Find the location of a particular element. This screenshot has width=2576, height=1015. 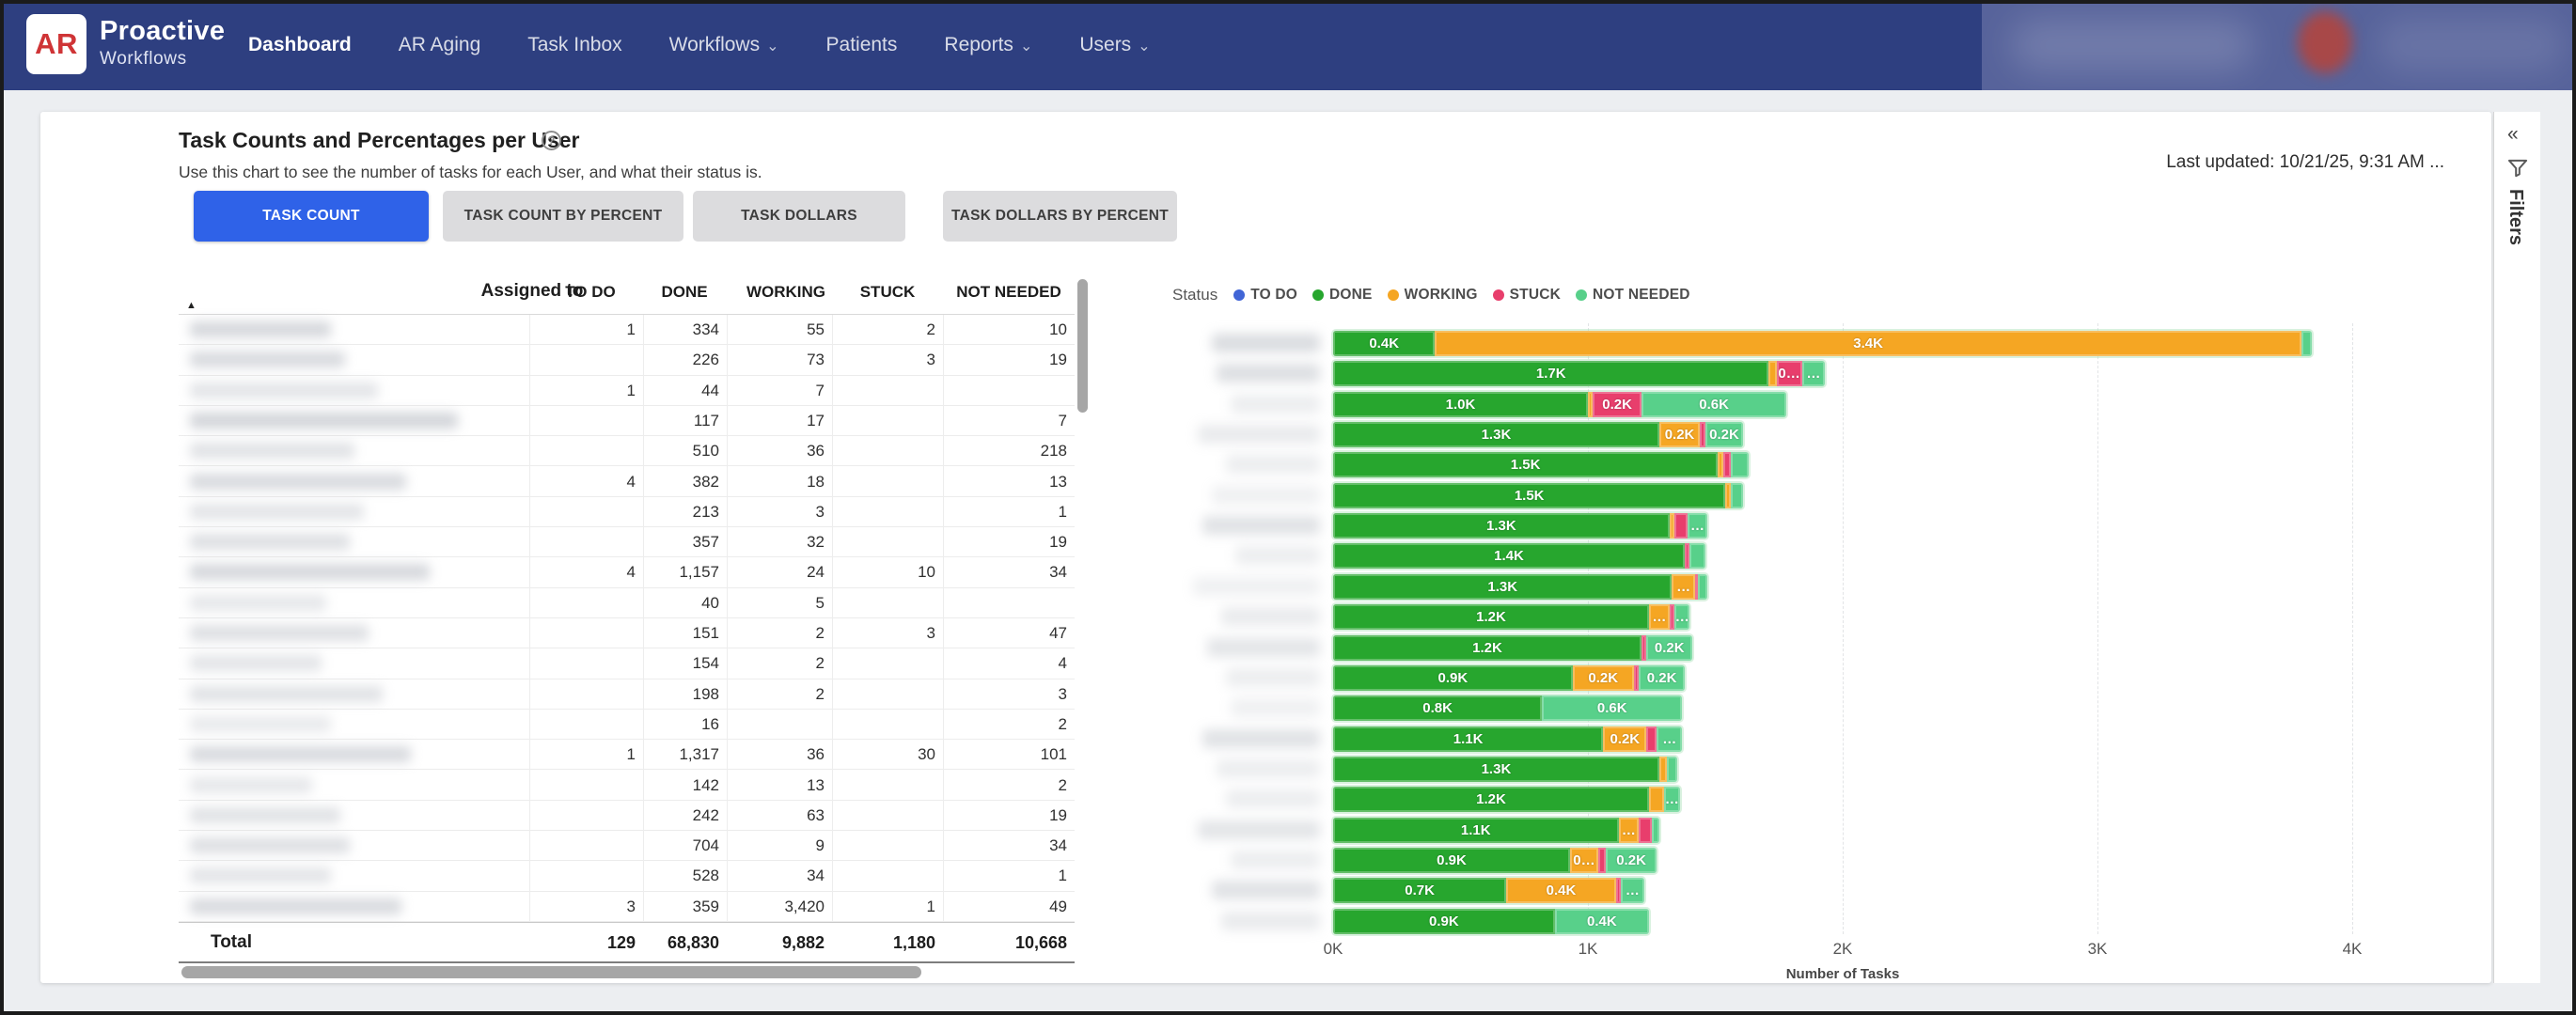

nav-item-users: Users ⌄ is located at coordinates (1115, 44).